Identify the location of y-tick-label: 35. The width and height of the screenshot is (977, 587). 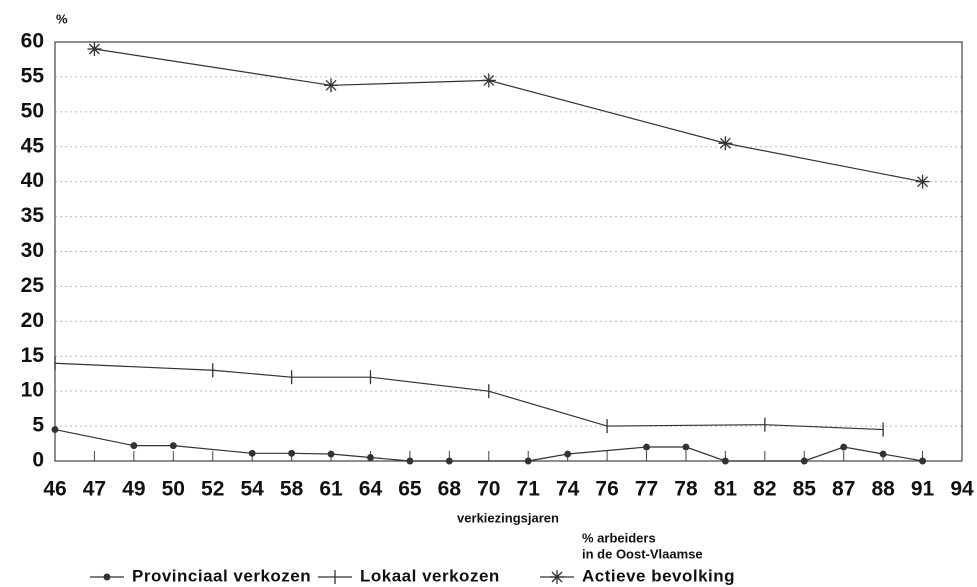
(33, 215).